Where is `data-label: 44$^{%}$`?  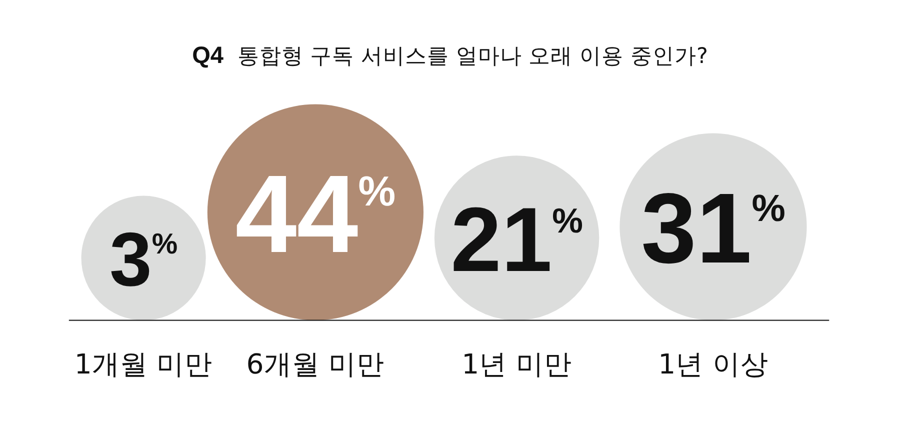
data-label: 44$^{%}$ is located at coordinates (315, 214).